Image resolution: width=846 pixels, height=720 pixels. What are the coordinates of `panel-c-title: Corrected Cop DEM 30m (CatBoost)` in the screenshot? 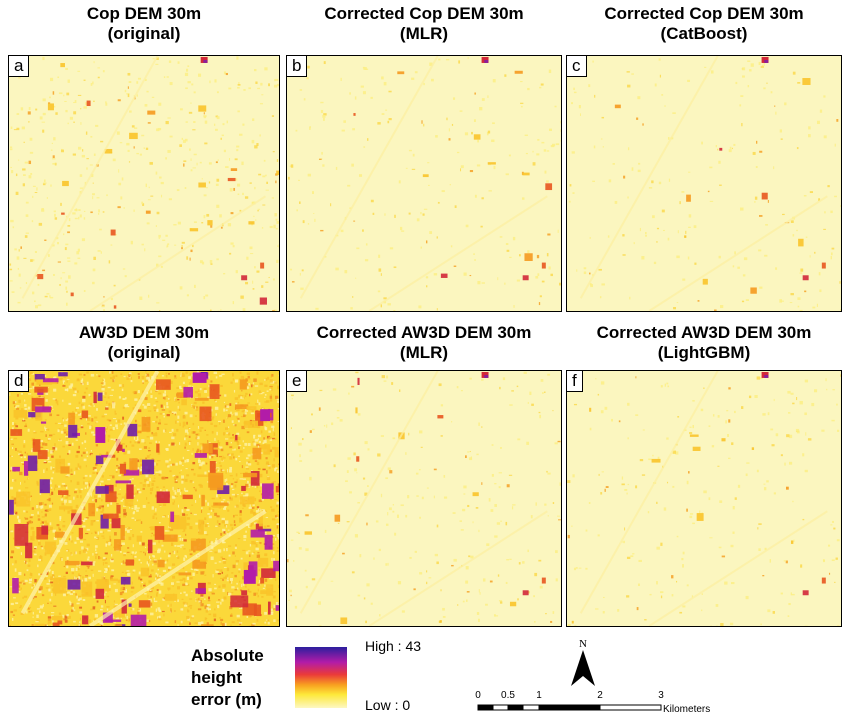 It's located at (704, 24).